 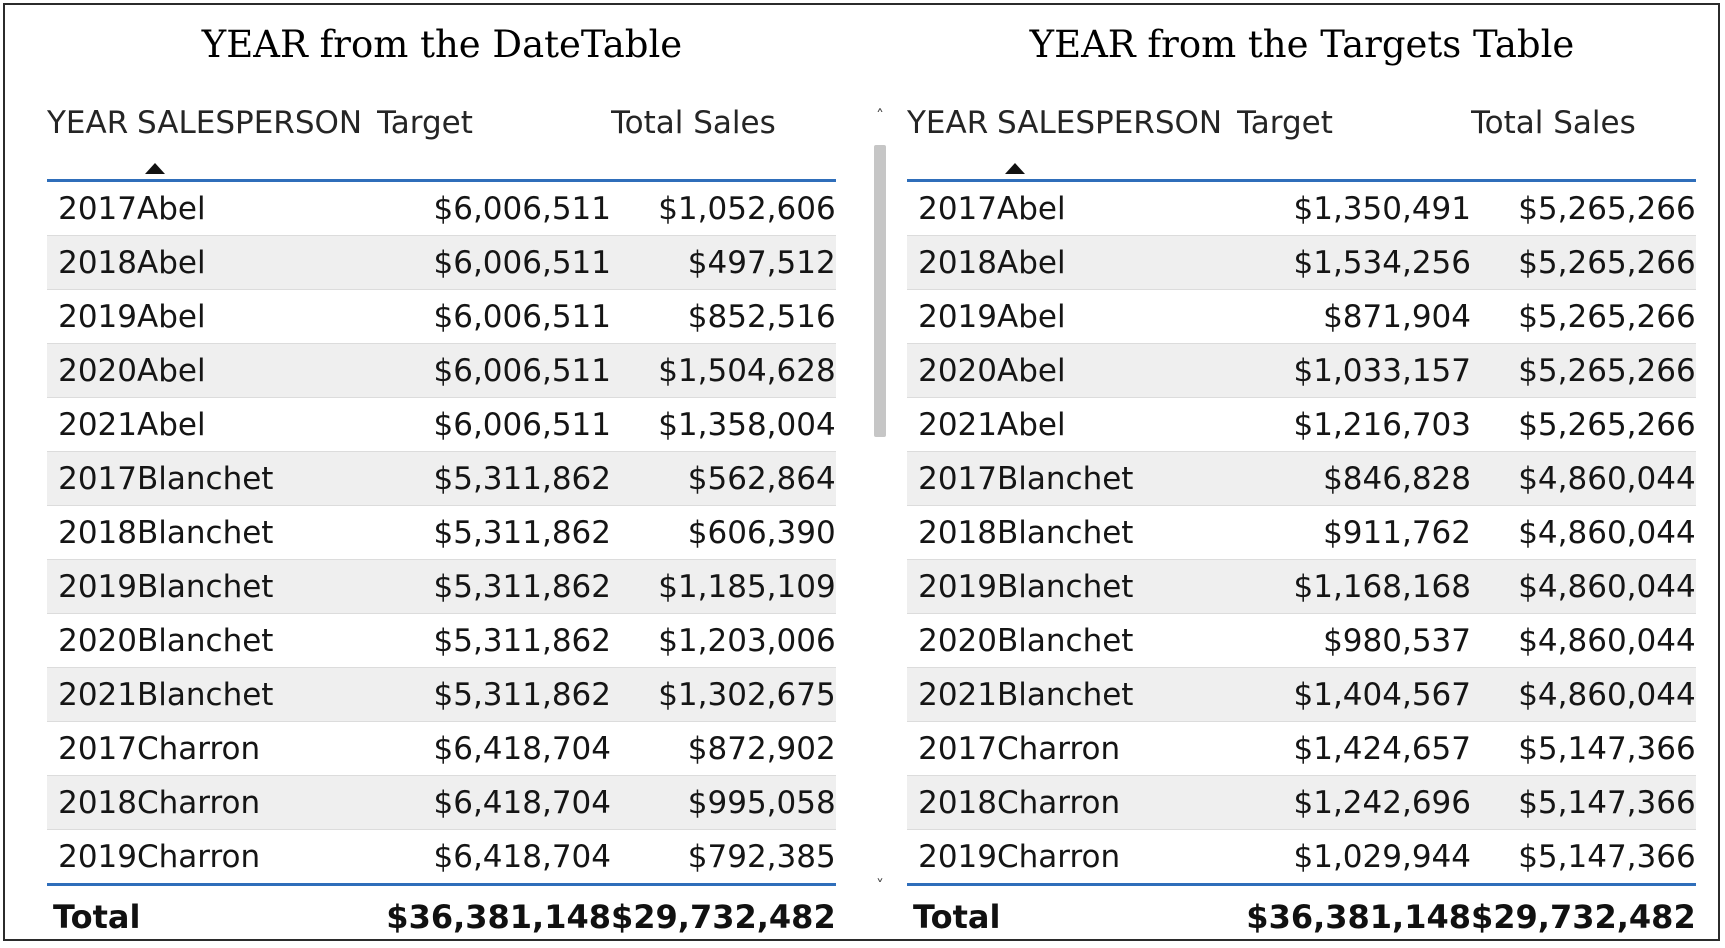 I want to click on right-panel-title: YEAR from the Targets Table, so click(x=1302, y=44).